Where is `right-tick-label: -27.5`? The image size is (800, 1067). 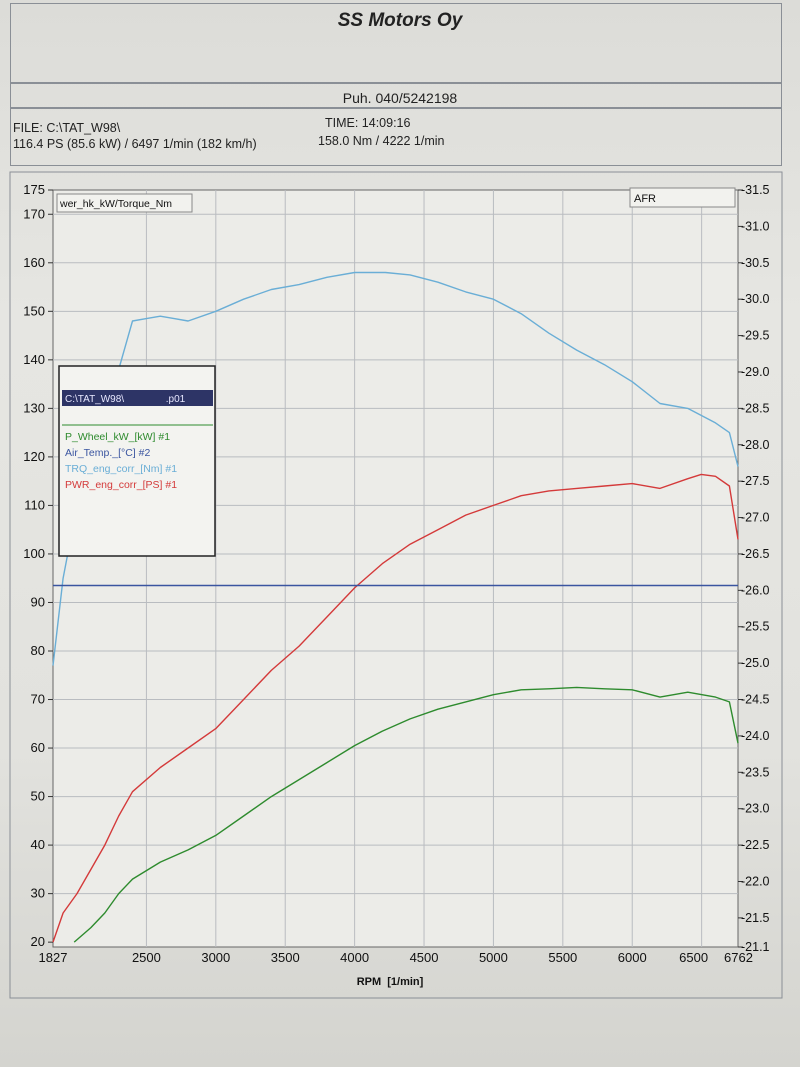 right-tick-label: -27.5 is located at coordinates (755, 481).